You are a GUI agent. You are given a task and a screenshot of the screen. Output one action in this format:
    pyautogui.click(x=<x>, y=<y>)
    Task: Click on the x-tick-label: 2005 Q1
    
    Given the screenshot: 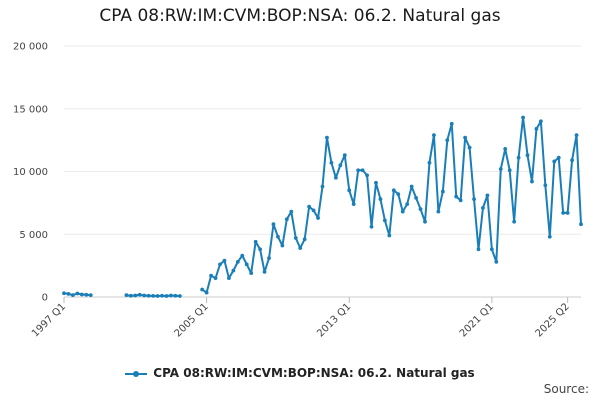 What is the action you would take?
    pyautogui.click(x=192, y=320)
    